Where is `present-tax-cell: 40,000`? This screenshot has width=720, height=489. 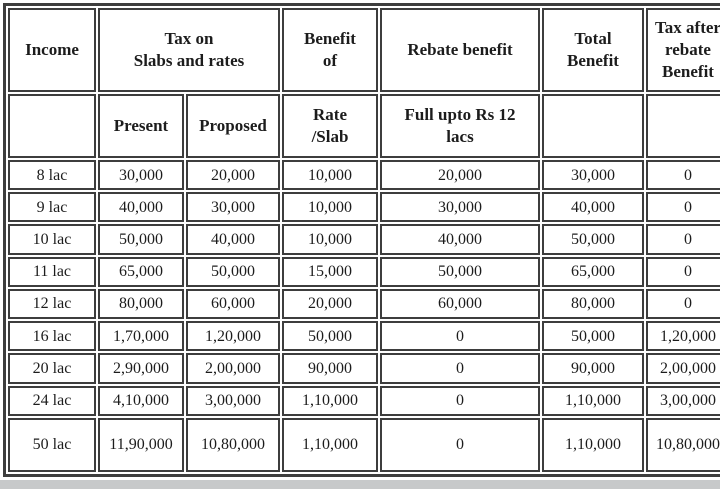 present-tax-cell: 40,000 is located at coordinates (141, 207).